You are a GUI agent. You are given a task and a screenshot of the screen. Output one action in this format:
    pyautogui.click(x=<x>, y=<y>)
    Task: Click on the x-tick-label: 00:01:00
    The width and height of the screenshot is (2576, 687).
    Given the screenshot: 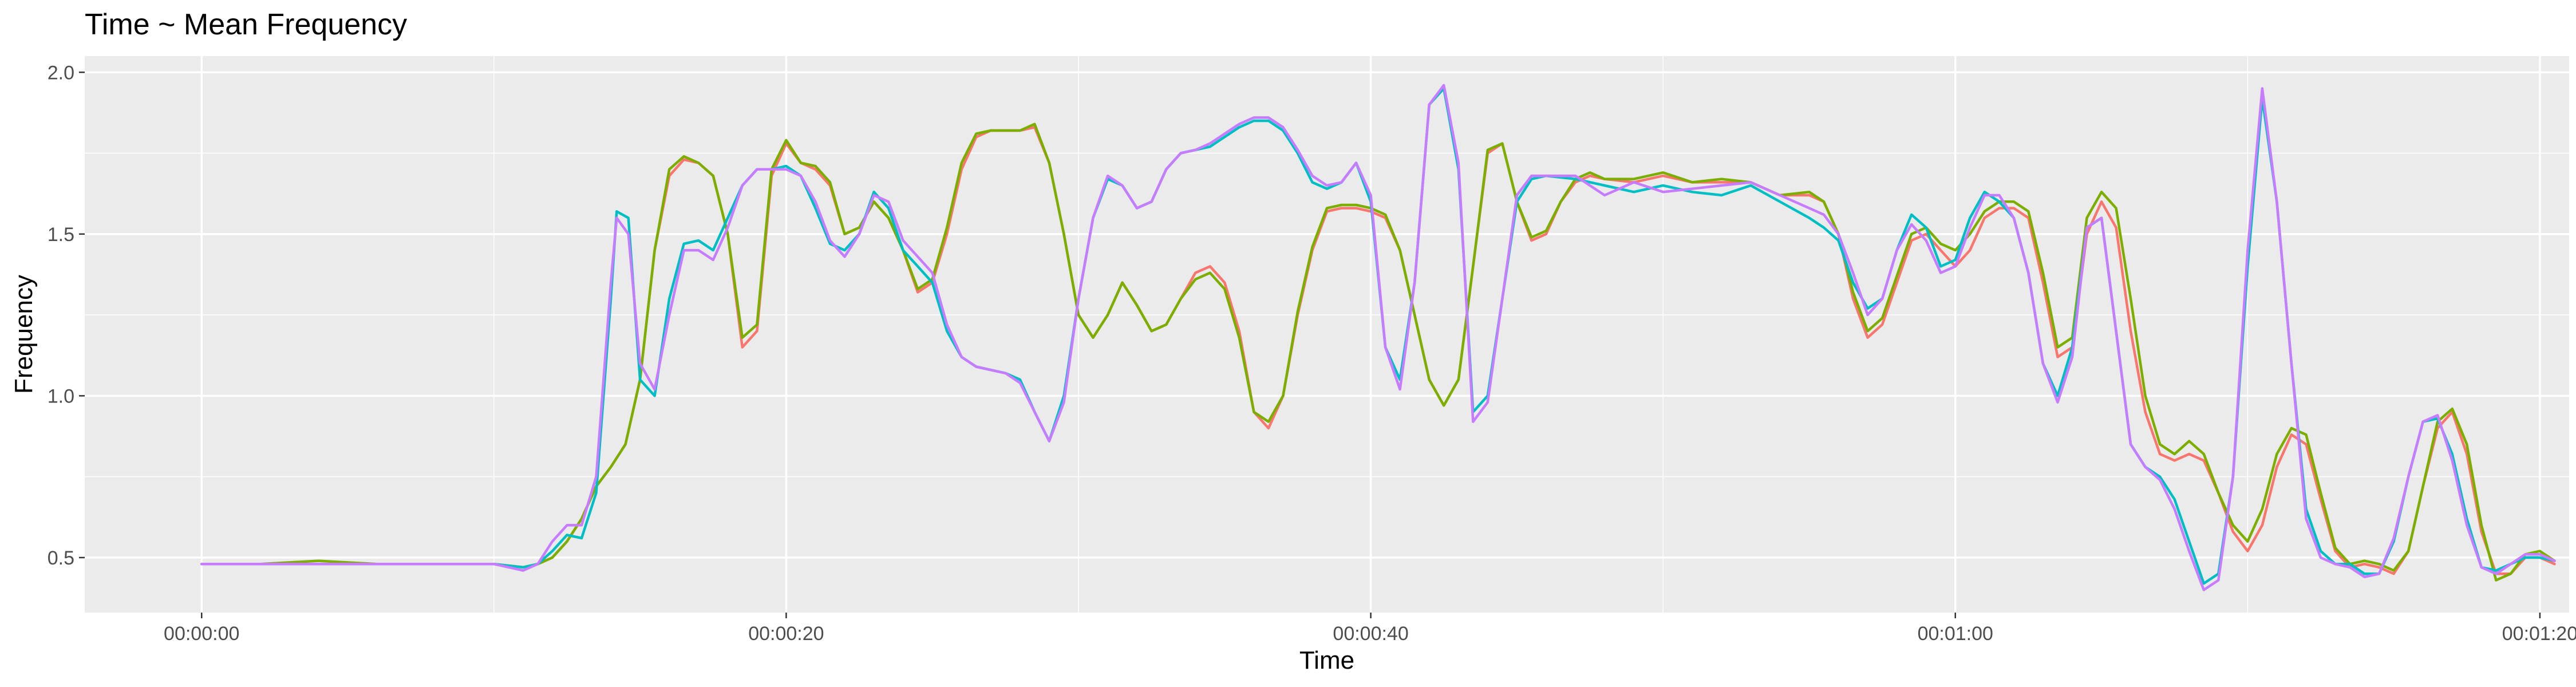 What is the action you would take?
    pyautogui.click(x=1955, y=634)
    